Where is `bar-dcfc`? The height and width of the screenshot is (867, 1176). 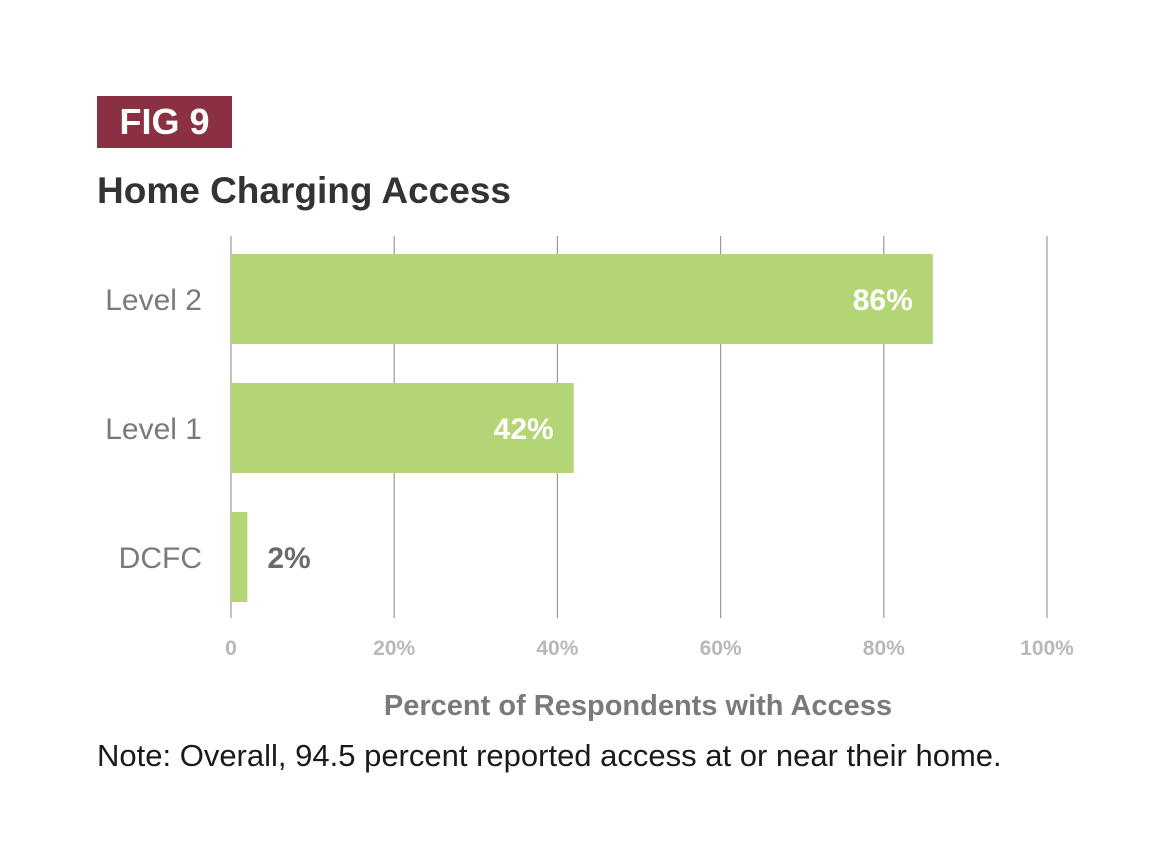 bar-dcfc is located at coordinates (239, 557).